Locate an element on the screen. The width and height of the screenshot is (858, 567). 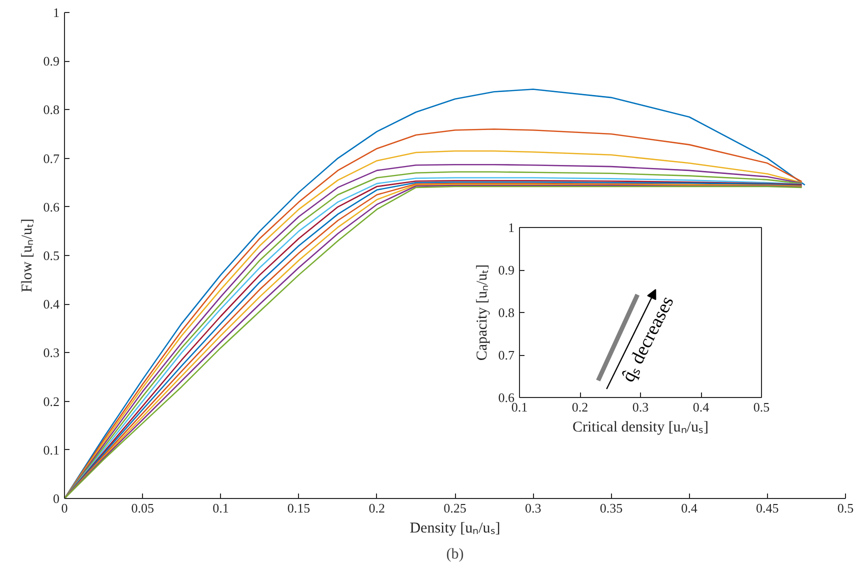
x-tick-label: 0.45 is located at coordinates (767, 508).